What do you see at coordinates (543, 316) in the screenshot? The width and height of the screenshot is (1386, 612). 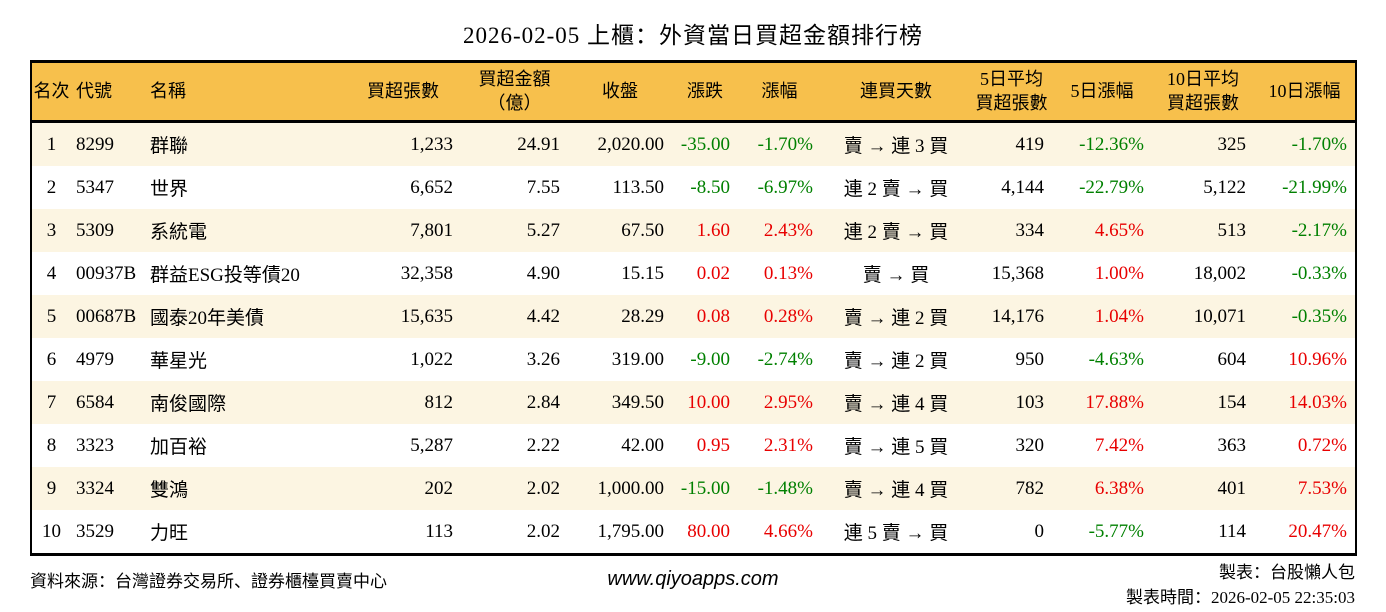 I see `cell-net_buy_amount: 4.42` at bounding box center [543, 316].